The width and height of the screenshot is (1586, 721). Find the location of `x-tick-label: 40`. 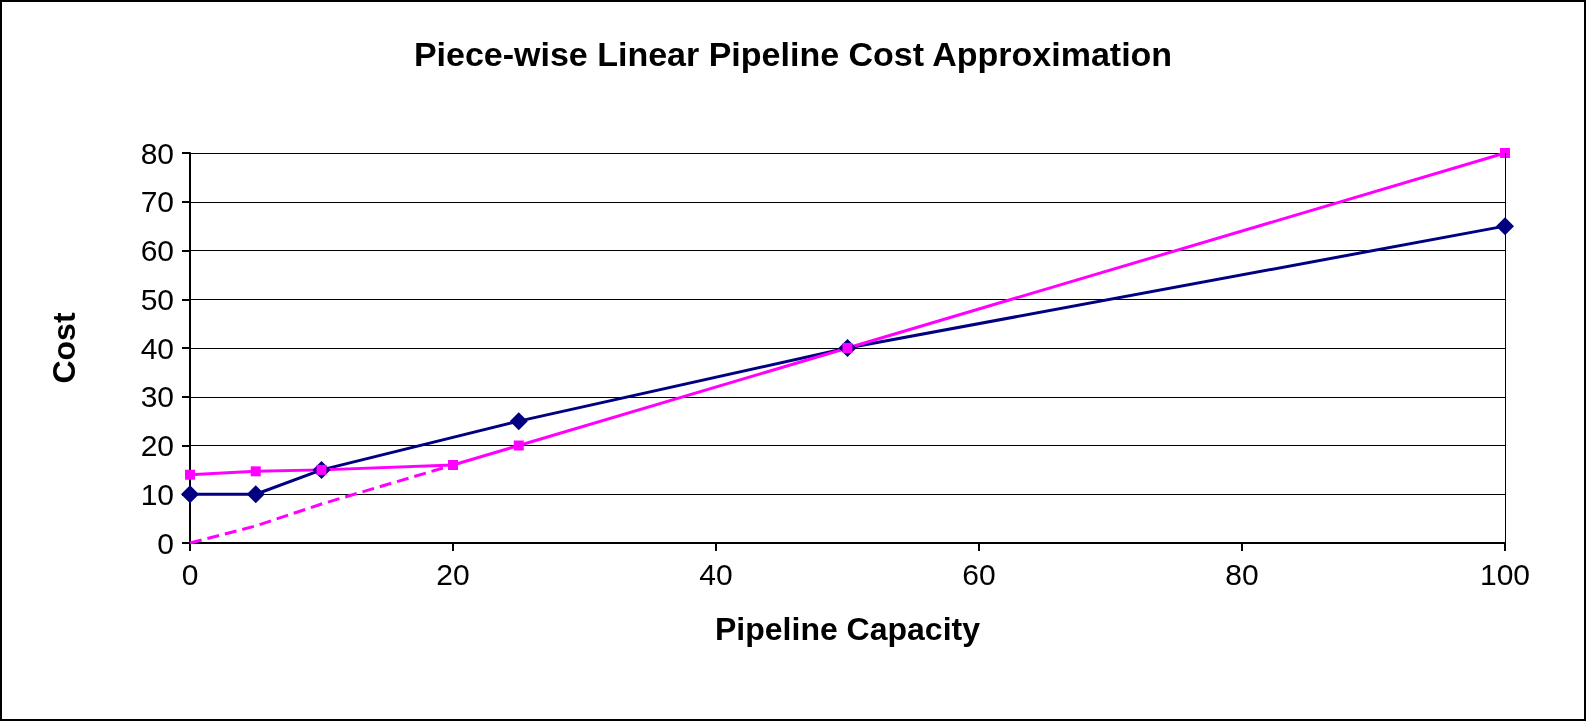

x-tick-label: 40 is located at coordinates (716, 574).